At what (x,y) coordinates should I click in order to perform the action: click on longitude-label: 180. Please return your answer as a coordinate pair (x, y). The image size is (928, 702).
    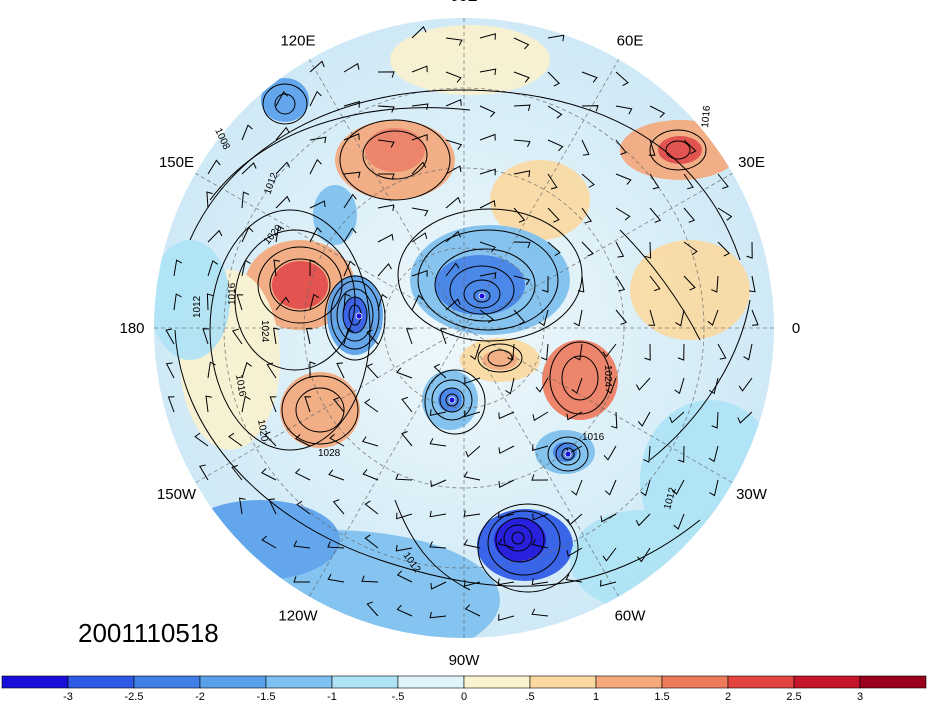
    Looking at the image, I should click on (131, 328).